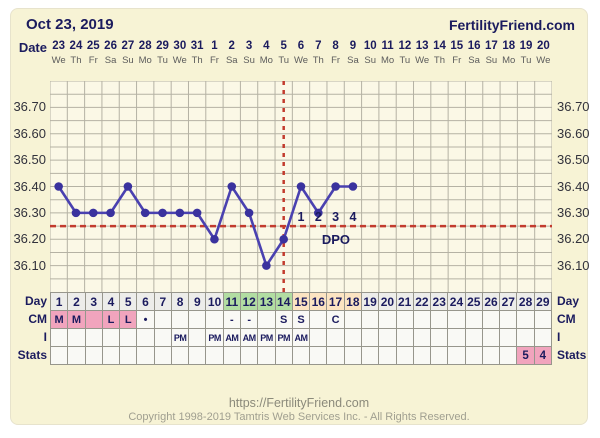  What do you see at coordinates (111, 302) in the screenshot?
I see `day-cell-4: 4` at bounding box center [111, 302].